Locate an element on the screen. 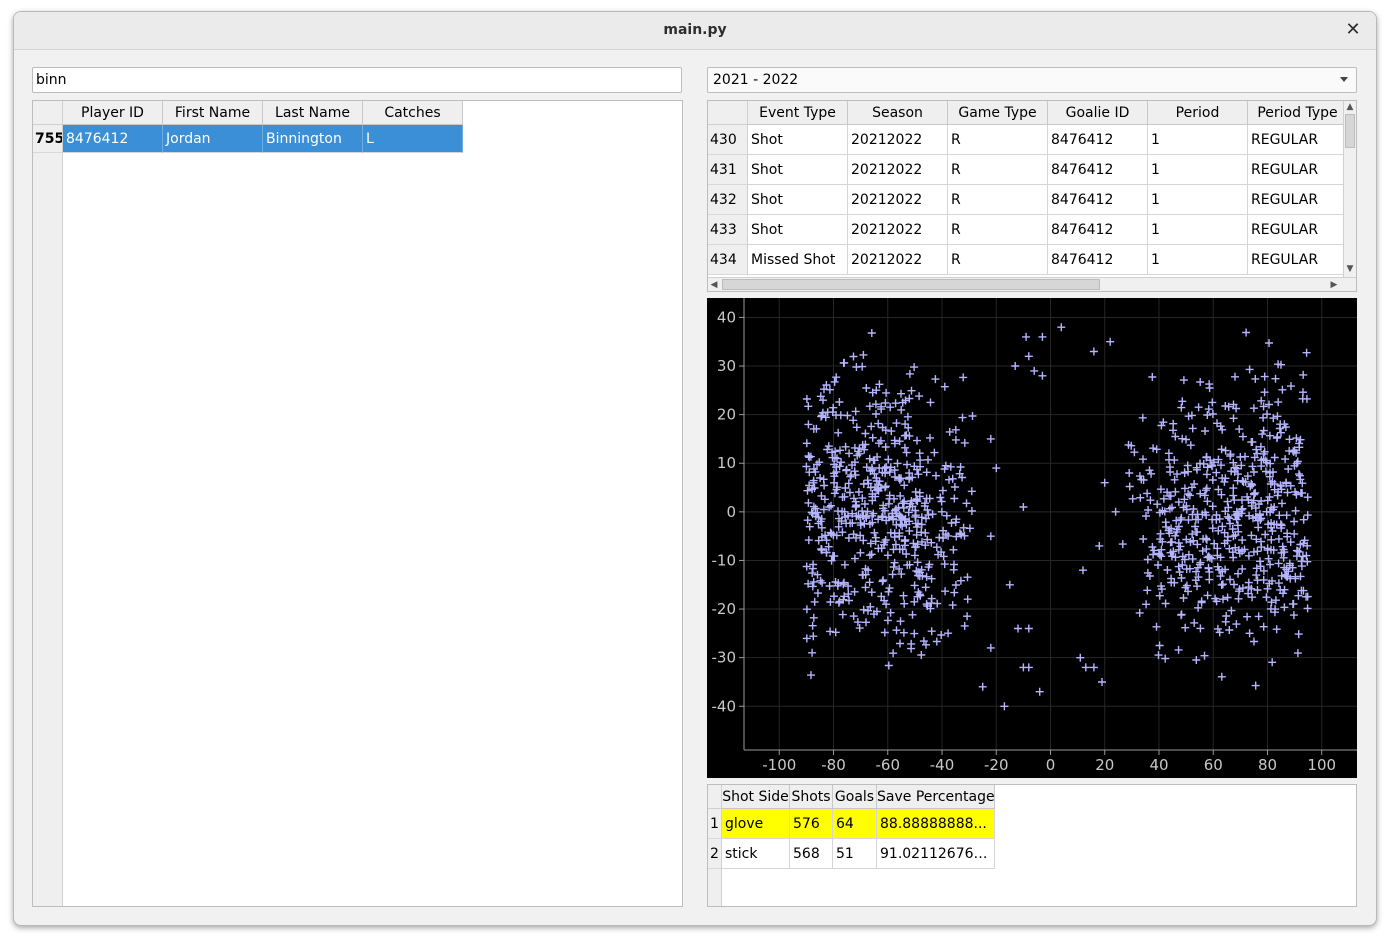 The image size is (1389, 942). x-tick-label: -20 is located at coordinates (996, 765).